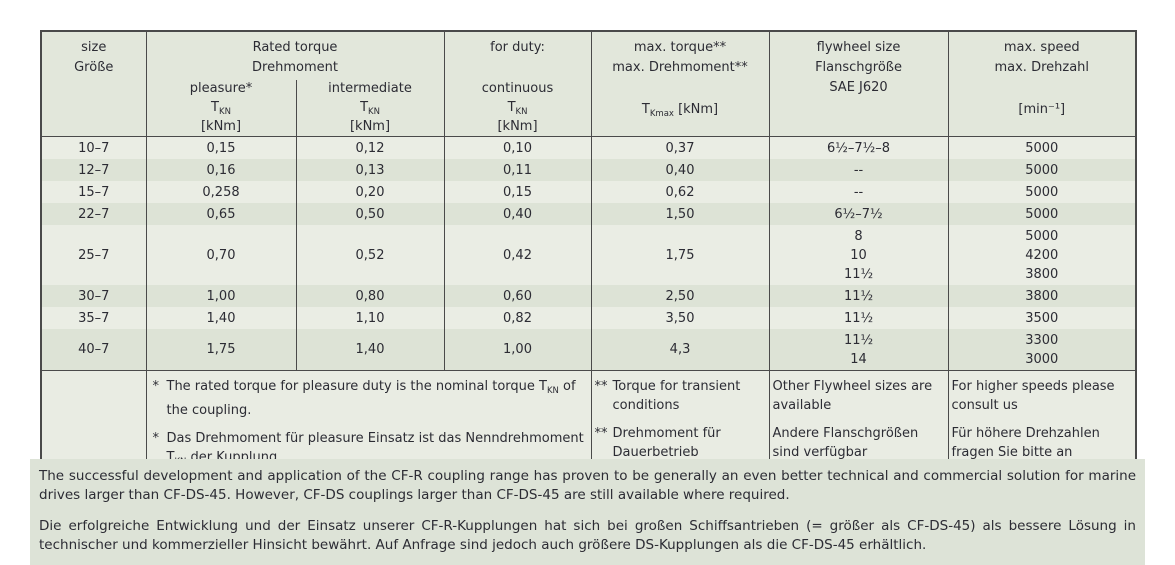  What do you see at coordinates (858, 87) in the screenshot?
I see `header-flywheel-sae: SAE J620` at bounding box center [858, 87].